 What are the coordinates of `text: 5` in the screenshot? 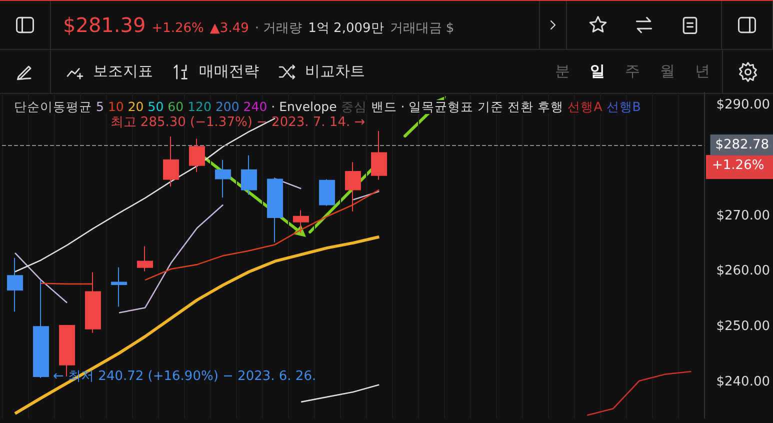 It's located at (100, 106).